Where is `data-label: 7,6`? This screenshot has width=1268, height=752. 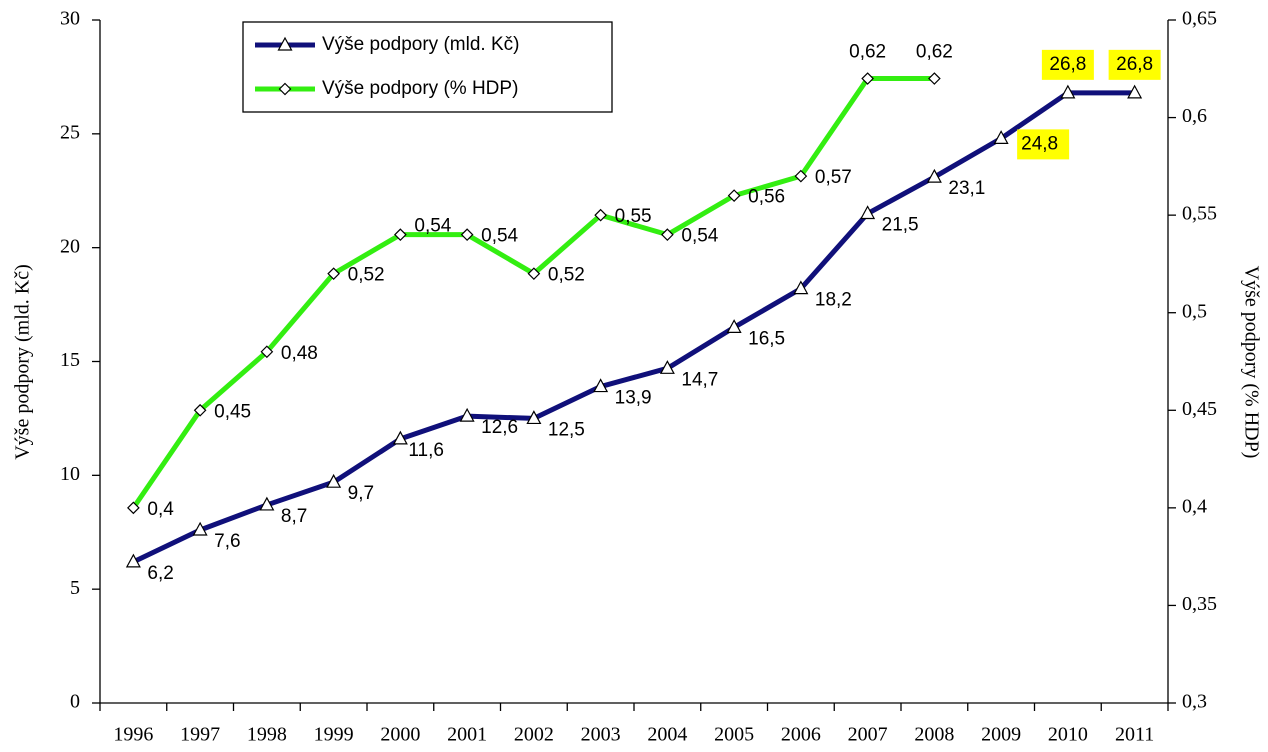
data-label: 7,6 is located at coordinates (227, 541).